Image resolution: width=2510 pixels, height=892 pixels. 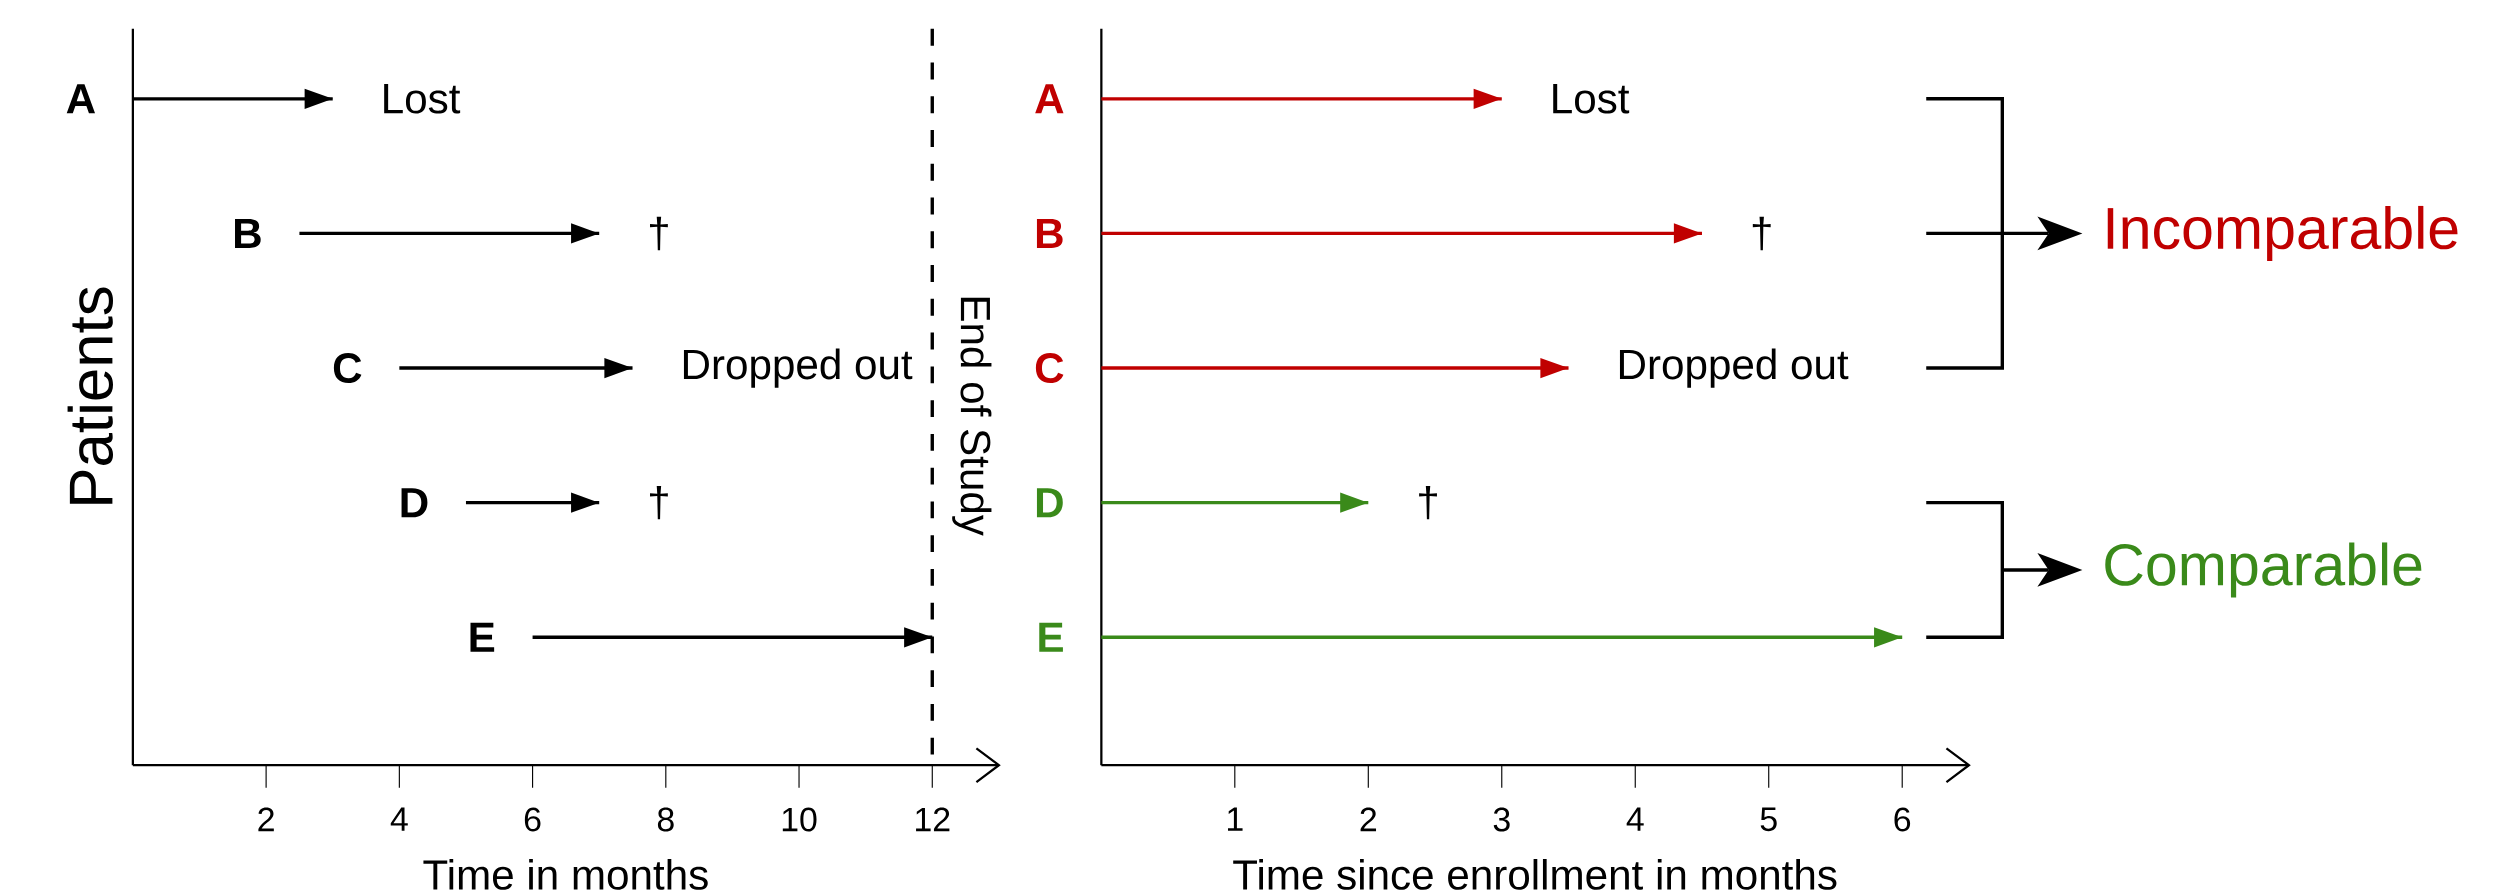 I want to click on x-axis-title: Time in months, so click(x=565, y=875).